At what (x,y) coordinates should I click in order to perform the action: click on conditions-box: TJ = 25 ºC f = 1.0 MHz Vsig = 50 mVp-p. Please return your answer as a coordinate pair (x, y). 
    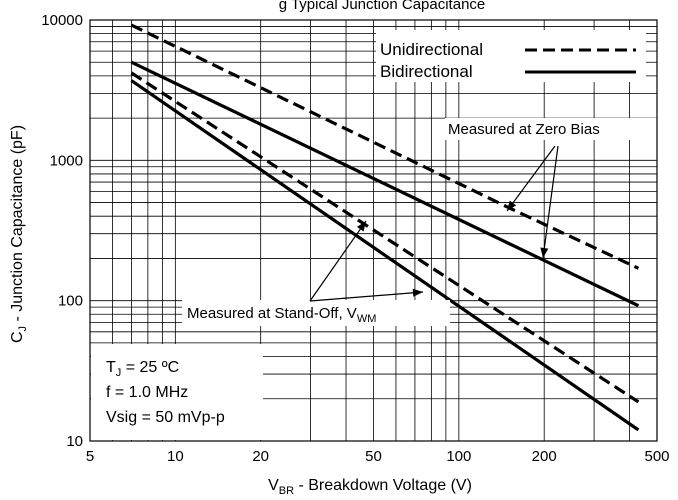
    Looking at the image, I should click on (177, 392).